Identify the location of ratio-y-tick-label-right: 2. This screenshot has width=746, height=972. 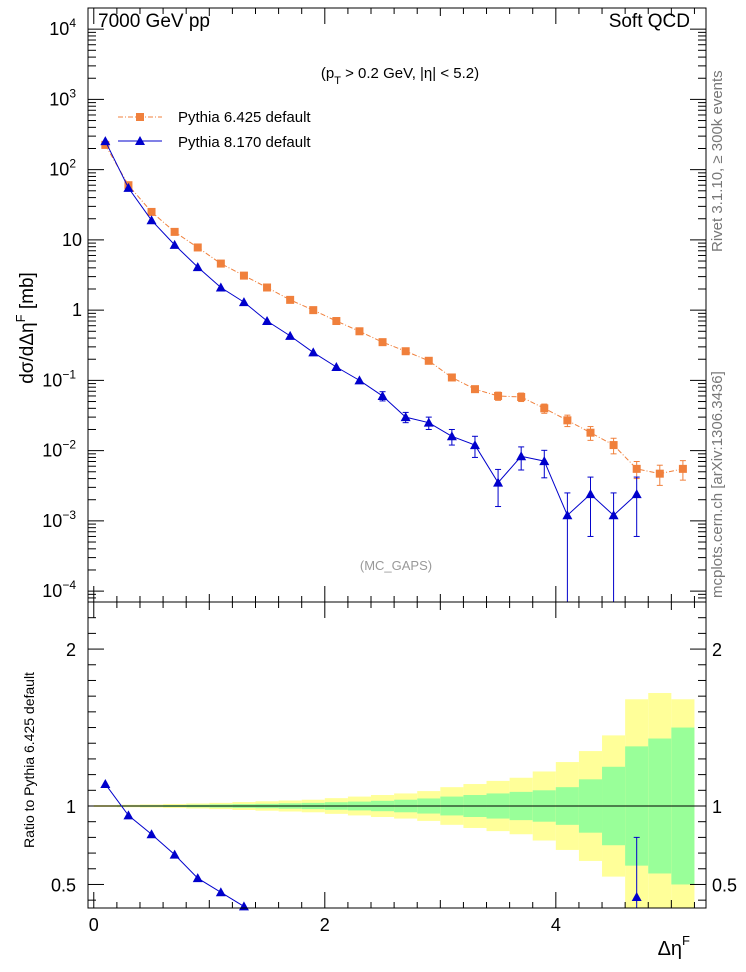
(717, 650).